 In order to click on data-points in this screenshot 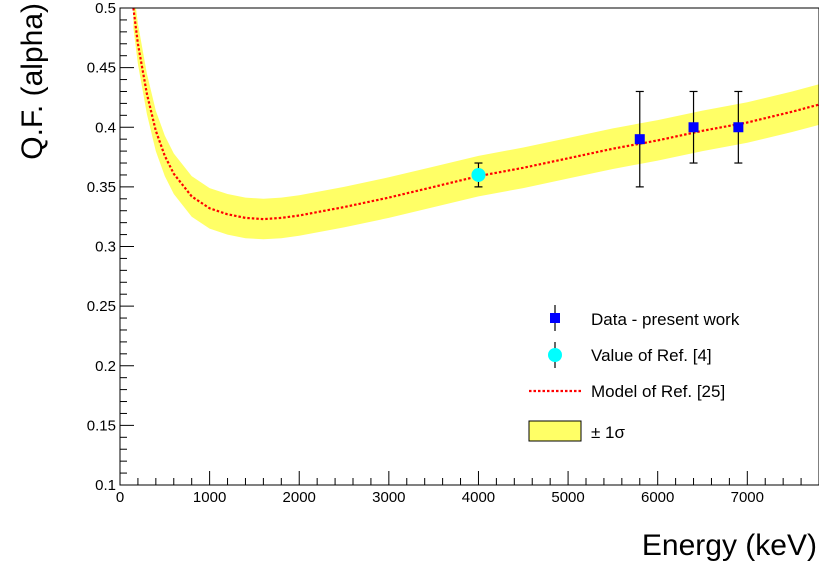, I will do `click(607, 139)`.